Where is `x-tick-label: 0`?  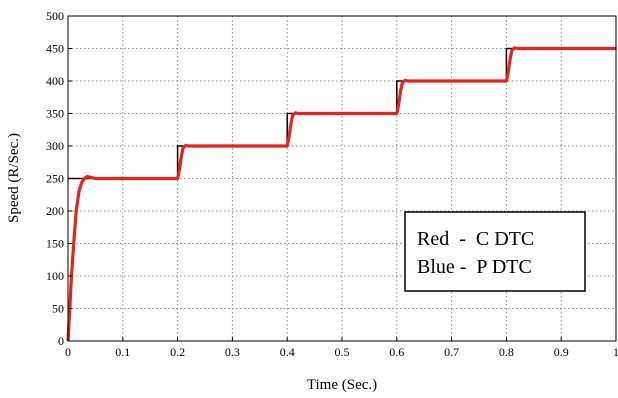
x-tick-label: 0 is located at coordinates (68, 352).